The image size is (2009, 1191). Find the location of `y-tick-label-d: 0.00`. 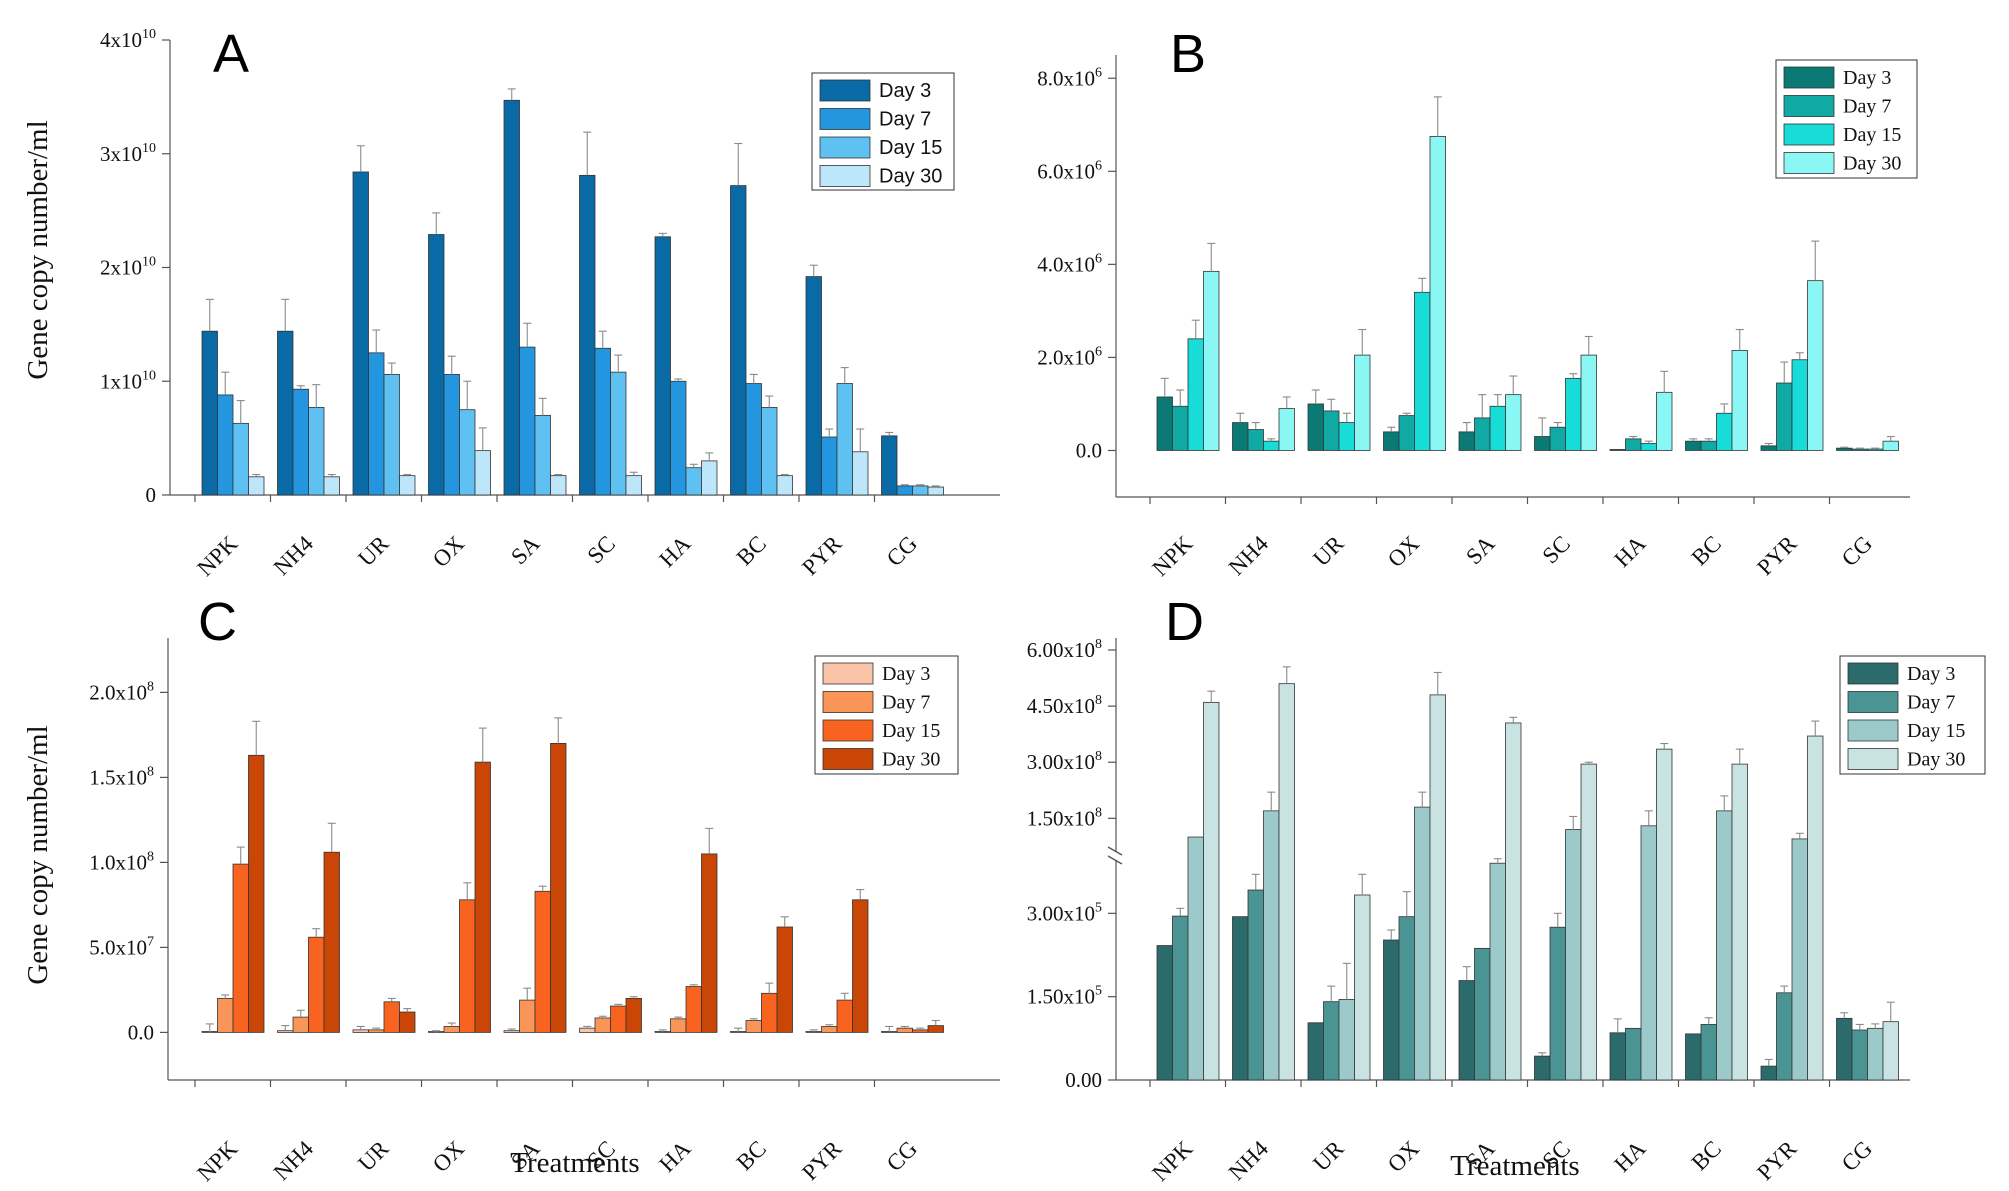

y-tick-label-d: 0.00 is located at coordinates (1083, 1080).